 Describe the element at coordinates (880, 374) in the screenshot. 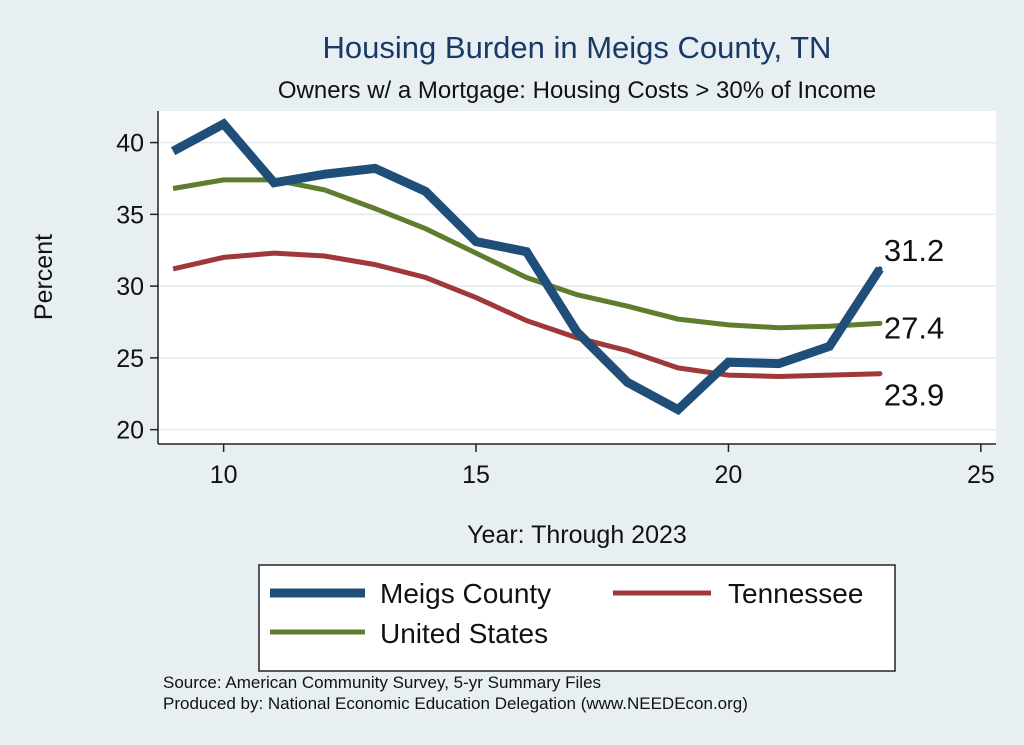

I see `series-end-point-tennessee` at that location.